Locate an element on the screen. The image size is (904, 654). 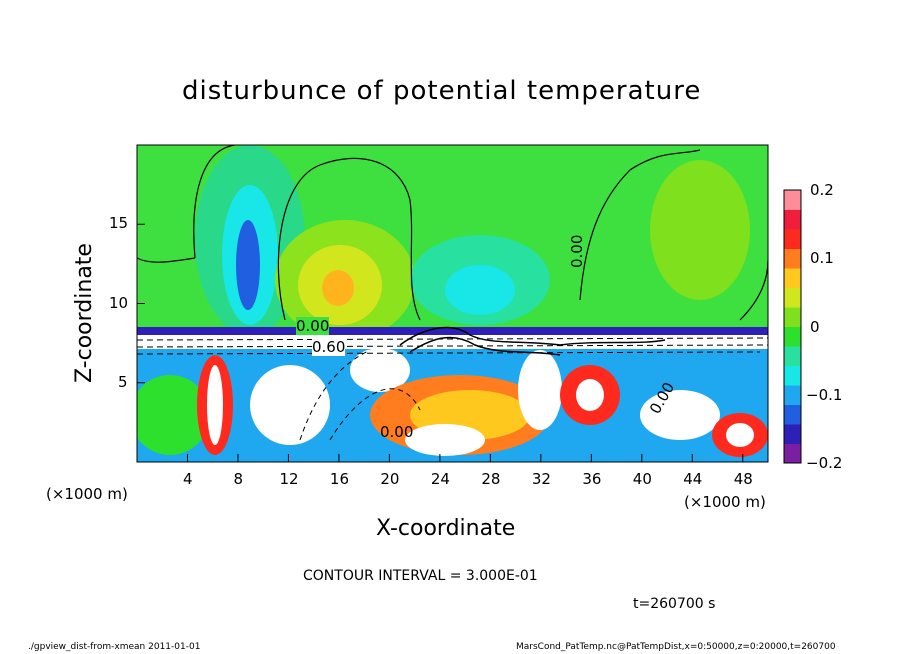
x-ticks is located at coordinates (465, 458).